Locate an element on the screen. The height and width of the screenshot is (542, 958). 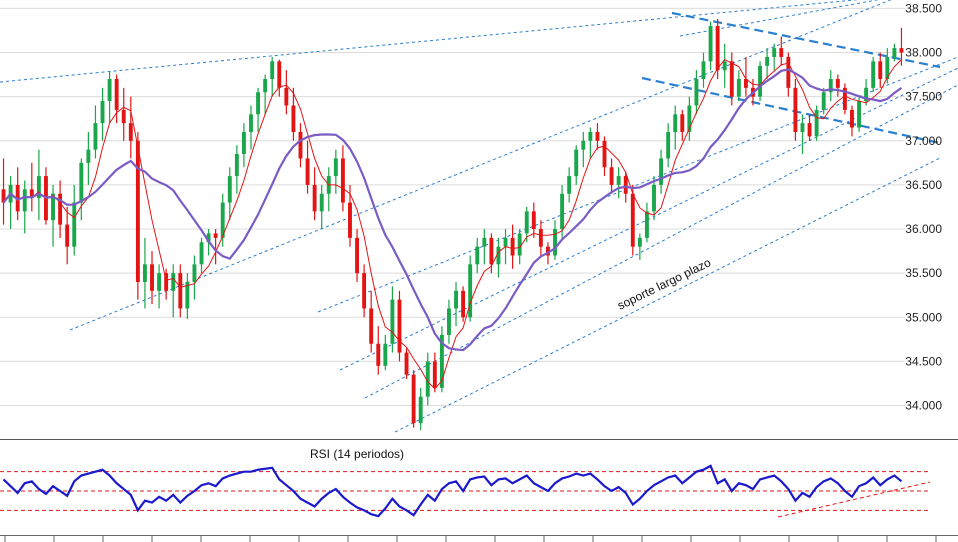
y-tick-label: 37.000 is located at coordinates (923, 141).